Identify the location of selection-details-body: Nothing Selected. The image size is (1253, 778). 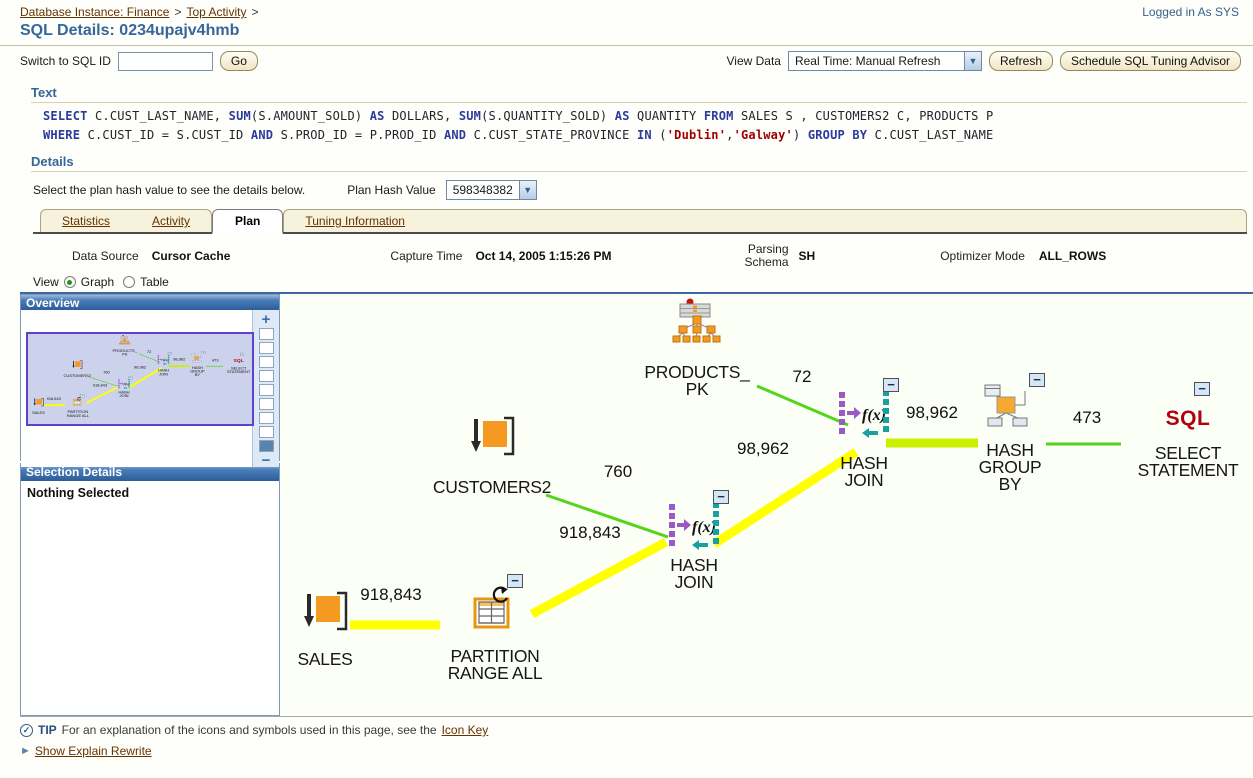
(78, 493).